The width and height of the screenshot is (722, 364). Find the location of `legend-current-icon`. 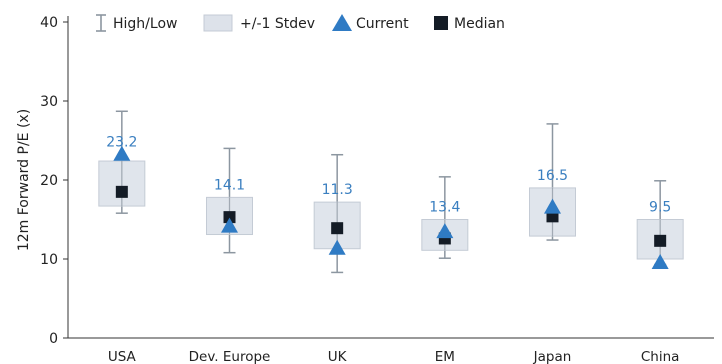

legend-current-icon is located at coordinates (342, 22).